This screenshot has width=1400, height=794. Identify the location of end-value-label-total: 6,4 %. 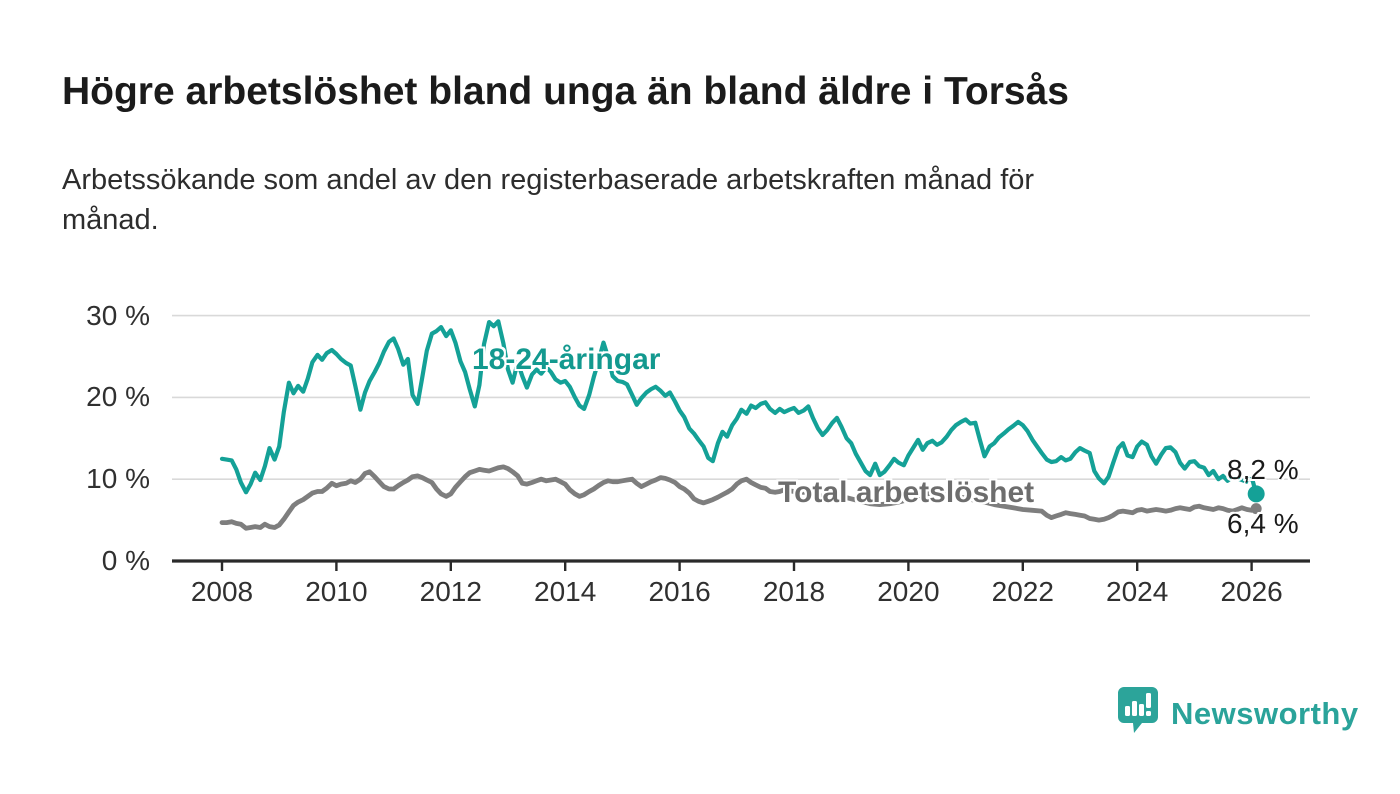
(1263, 523).